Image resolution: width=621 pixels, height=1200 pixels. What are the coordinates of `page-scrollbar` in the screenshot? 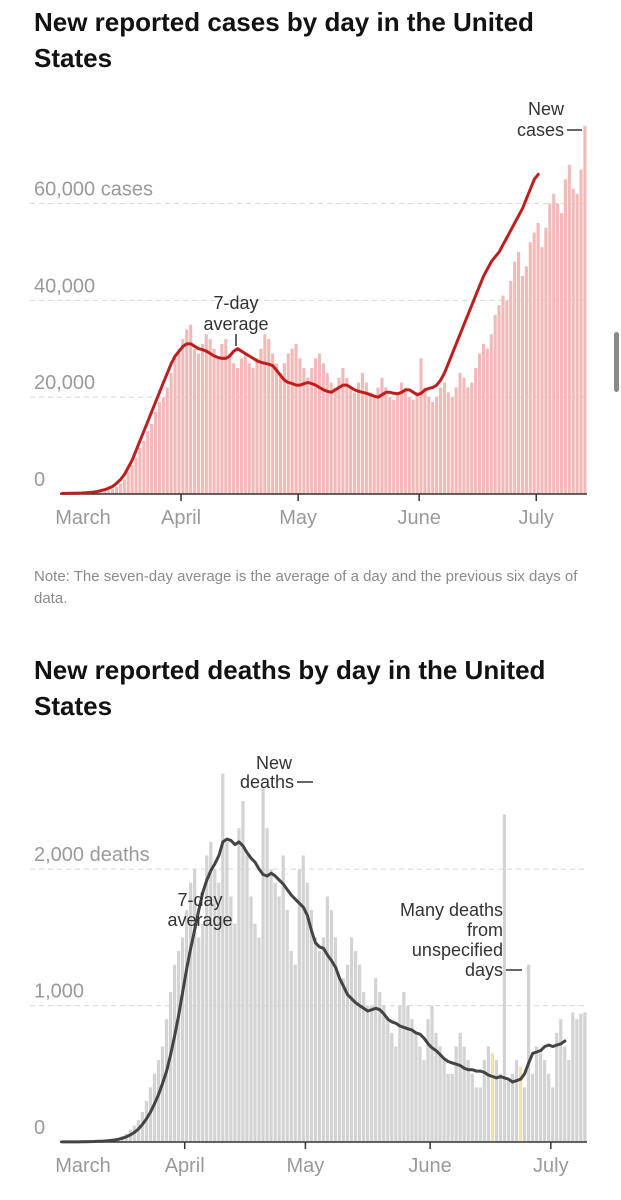 It's located at (616, 362).